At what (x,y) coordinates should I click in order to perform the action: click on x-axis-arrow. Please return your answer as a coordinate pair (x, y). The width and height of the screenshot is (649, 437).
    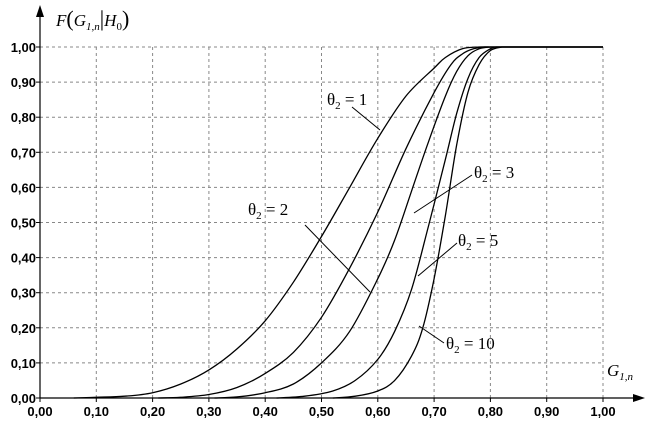
    Looking at the image, I should click on (639, 398).